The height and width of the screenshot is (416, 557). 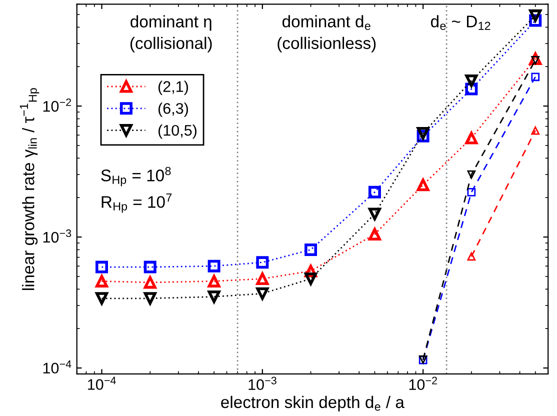 I want to click on y-tick-label: 10$^{−4}$, so click(x=57, y=367).